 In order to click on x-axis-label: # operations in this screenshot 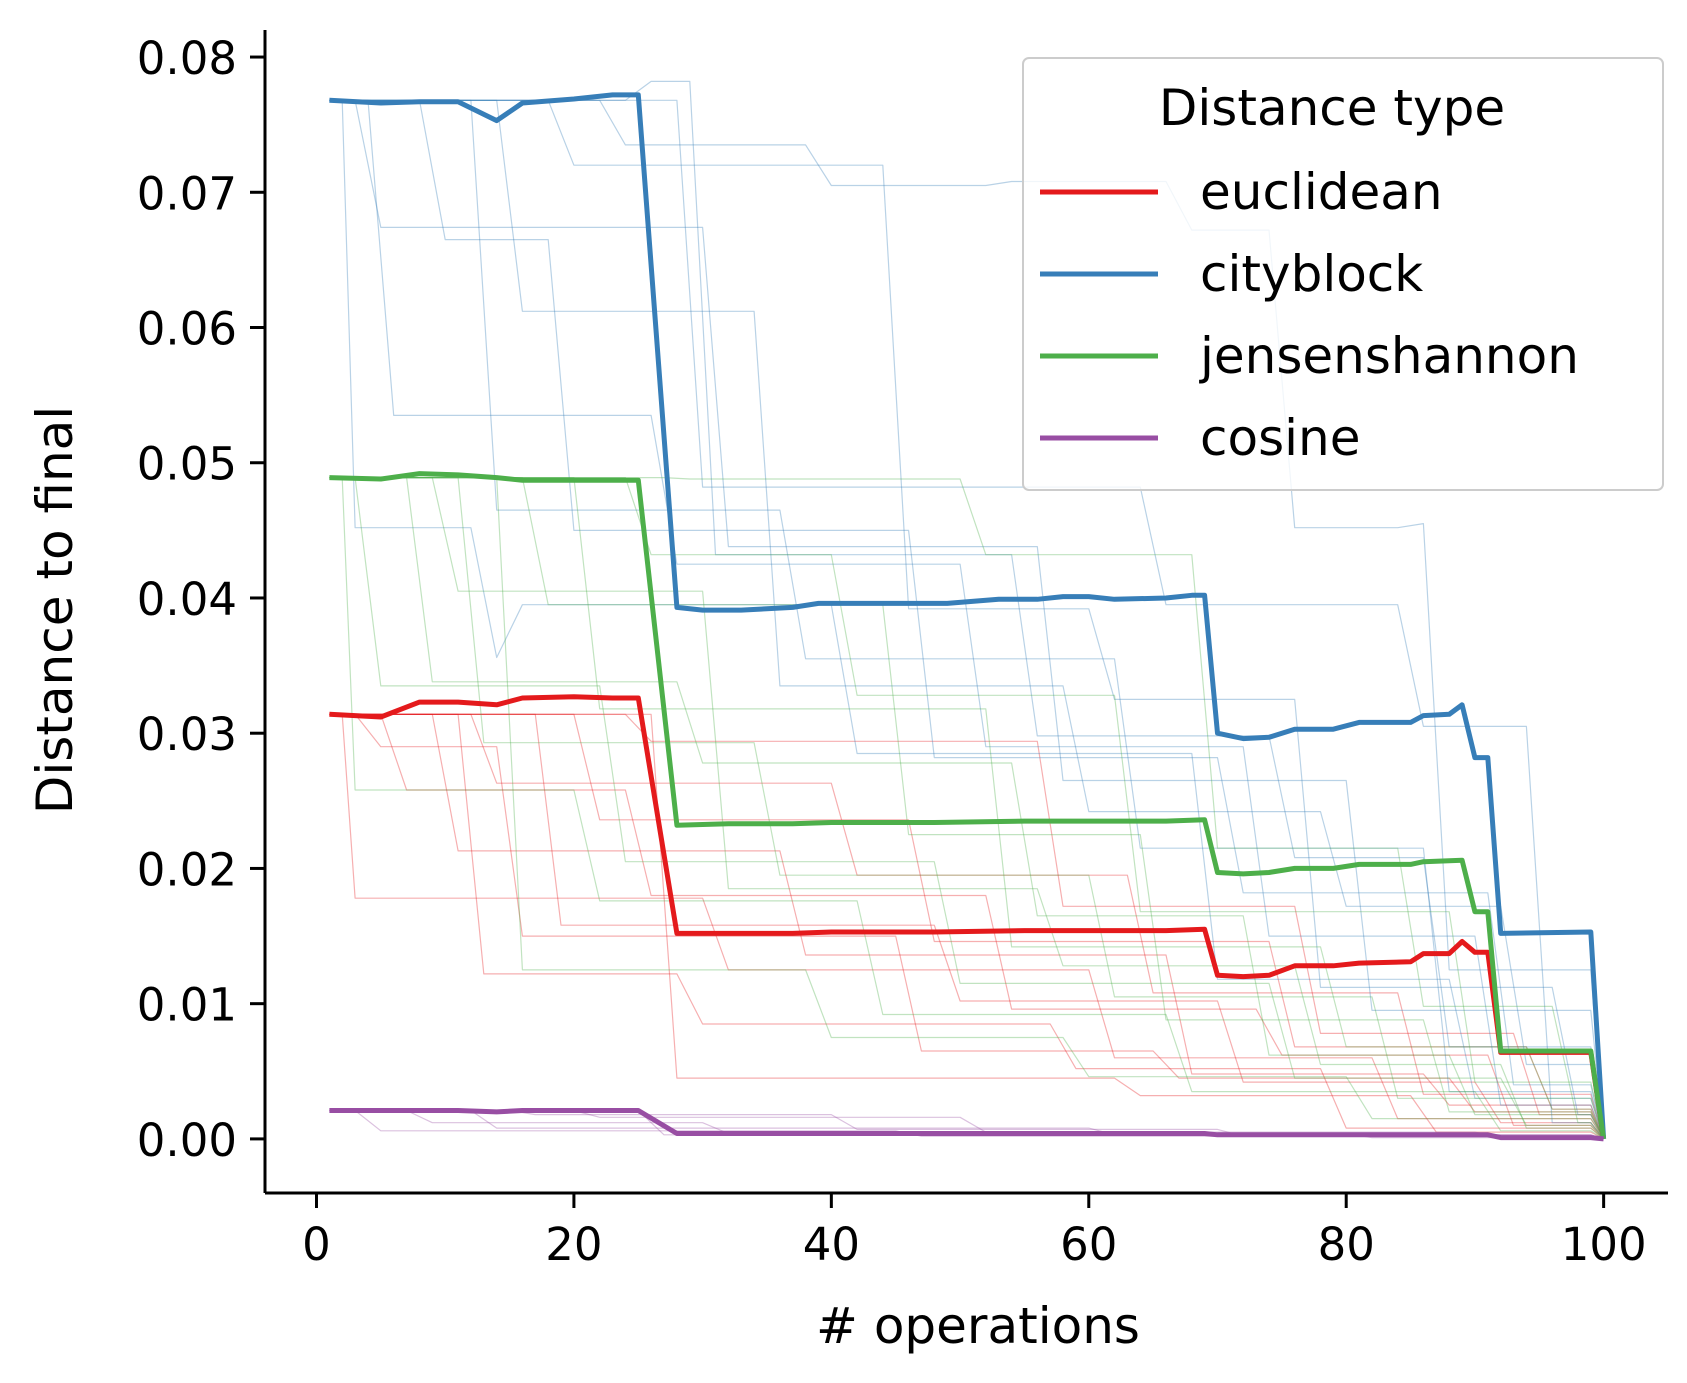, I will do `click(978, 1326)`.